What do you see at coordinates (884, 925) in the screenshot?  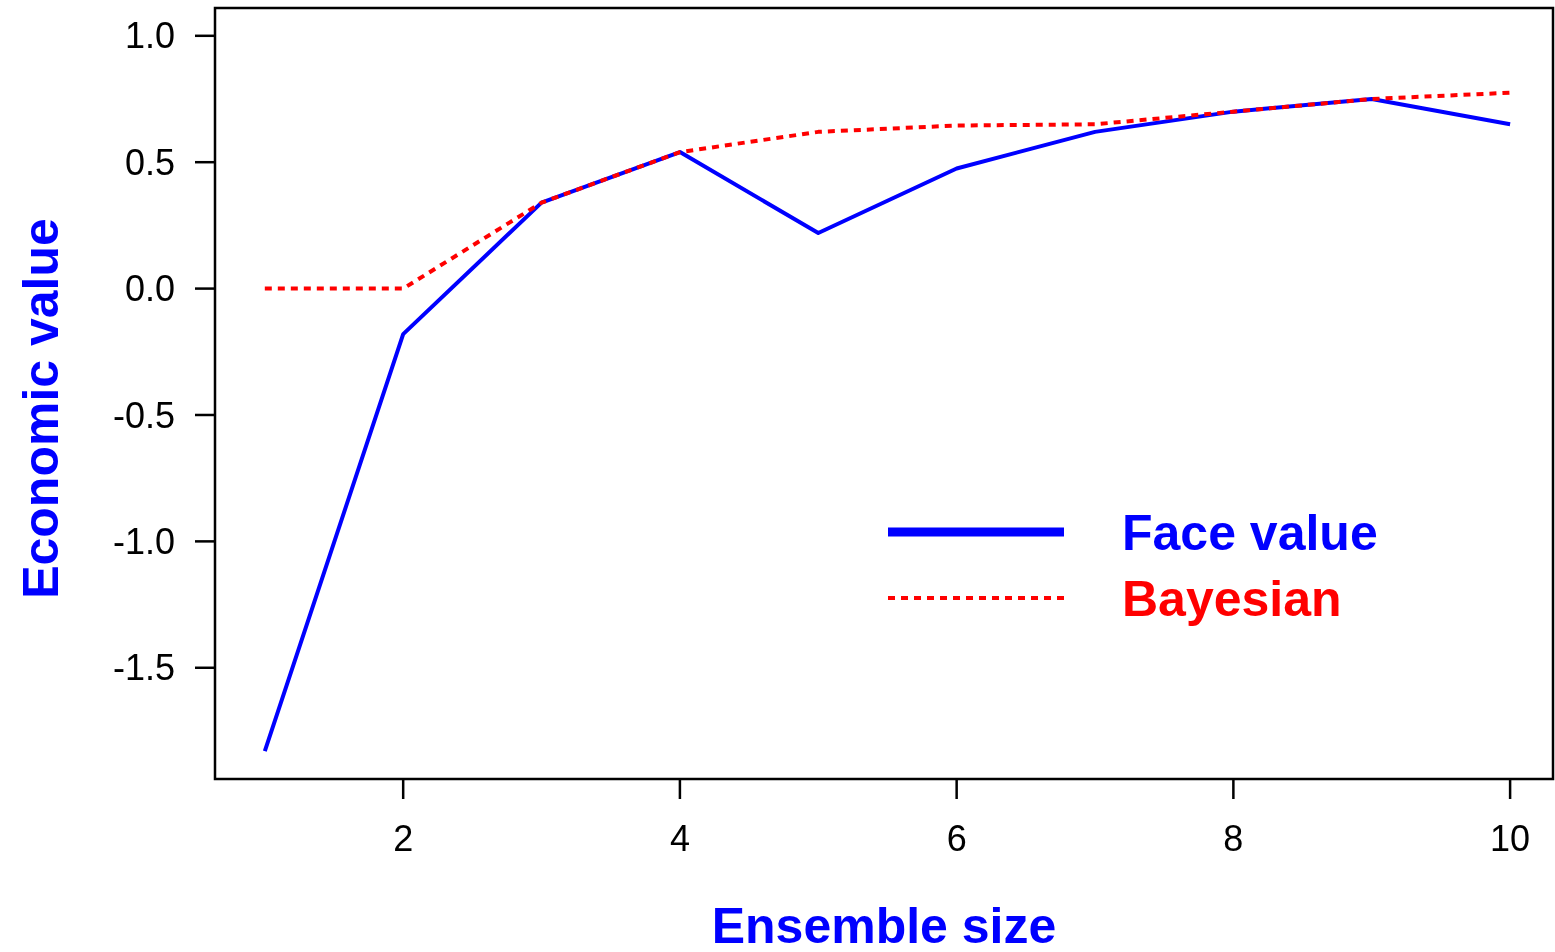 I see `x-axis-title: Ensemble size` at bounding box center [884, 925].